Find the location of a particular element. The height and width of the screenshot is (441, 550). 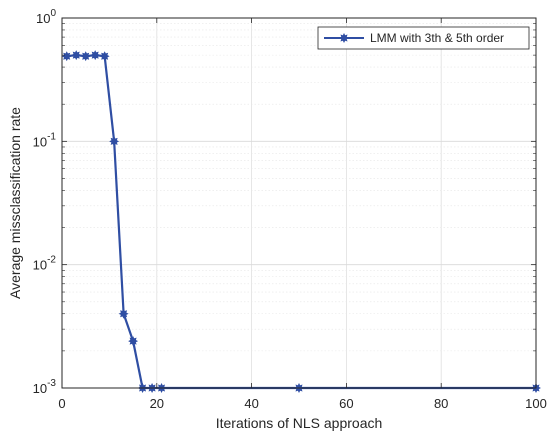

y-tick-label: 10⁻¹ is located at coordinates (45, 140).